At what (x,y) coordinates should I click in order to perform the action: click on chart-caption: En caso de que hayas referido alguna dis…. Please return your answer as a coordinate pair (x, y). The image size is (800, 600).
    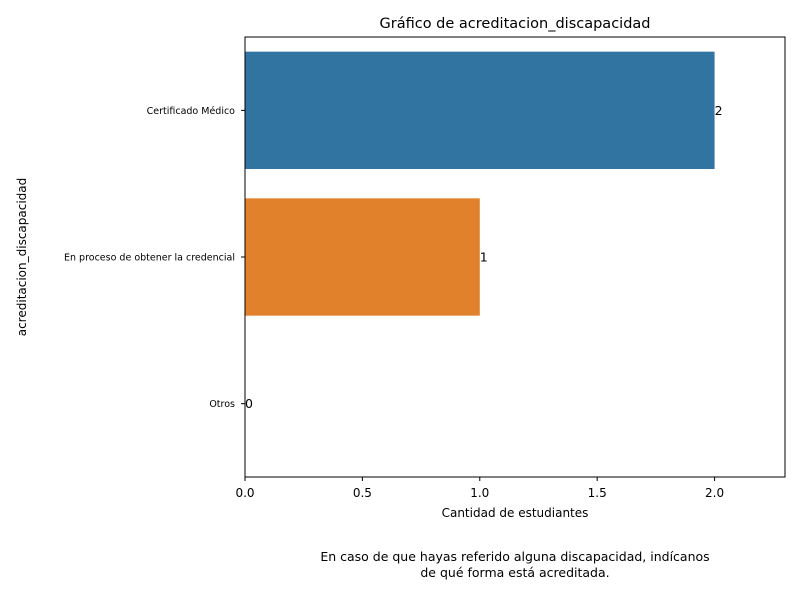
    Looking at the image, I should click on (400, 565).